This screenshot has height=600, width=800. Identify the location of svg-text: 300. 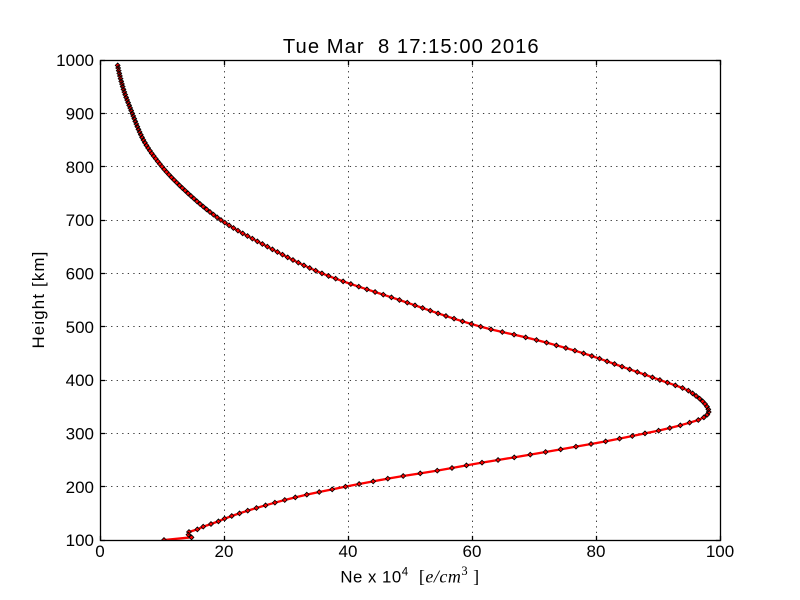
(80, 434).